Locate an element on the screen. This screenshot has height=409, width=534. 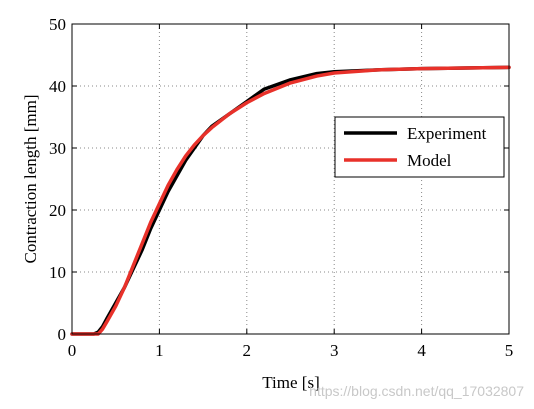
legend: Experiment Model is located at coordinates (419, 147).